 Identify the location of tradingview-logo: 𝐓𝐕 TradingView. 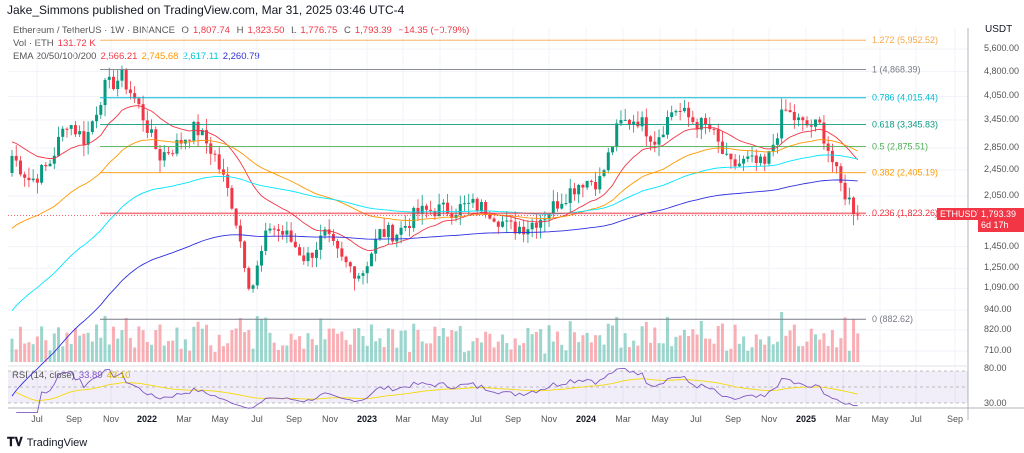
(47, 442).